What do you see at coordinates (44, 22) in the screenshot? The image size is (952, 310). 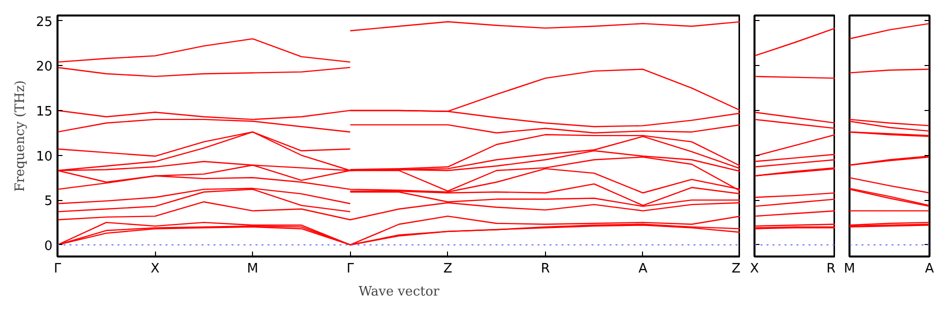 I see `y-tick-label: 25` at bounding box center [44, 22].